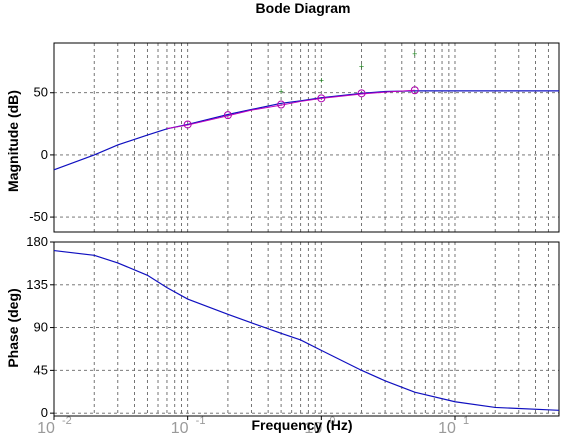 This screenshot has height=436, width=561. What do you see at coordinates (466, 421) in the screenshot?
I see `x-tick-exponent: 1` at bounding box center [466, 421].